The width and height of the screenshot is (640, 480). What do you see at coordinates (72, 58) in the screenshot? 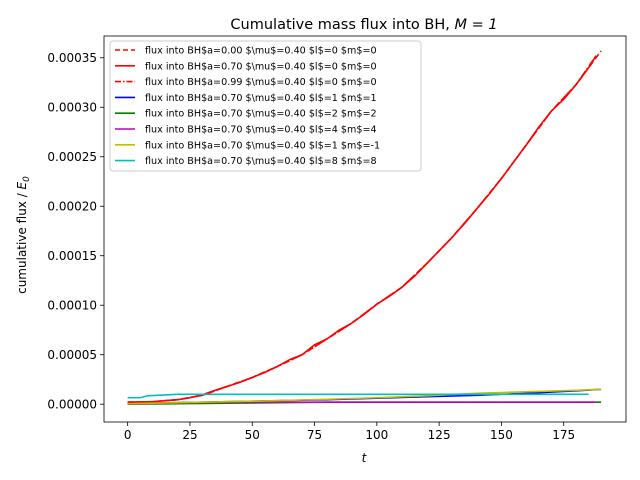
I see `y-tick-label: 0.00035` at bounding box center [72, 58].